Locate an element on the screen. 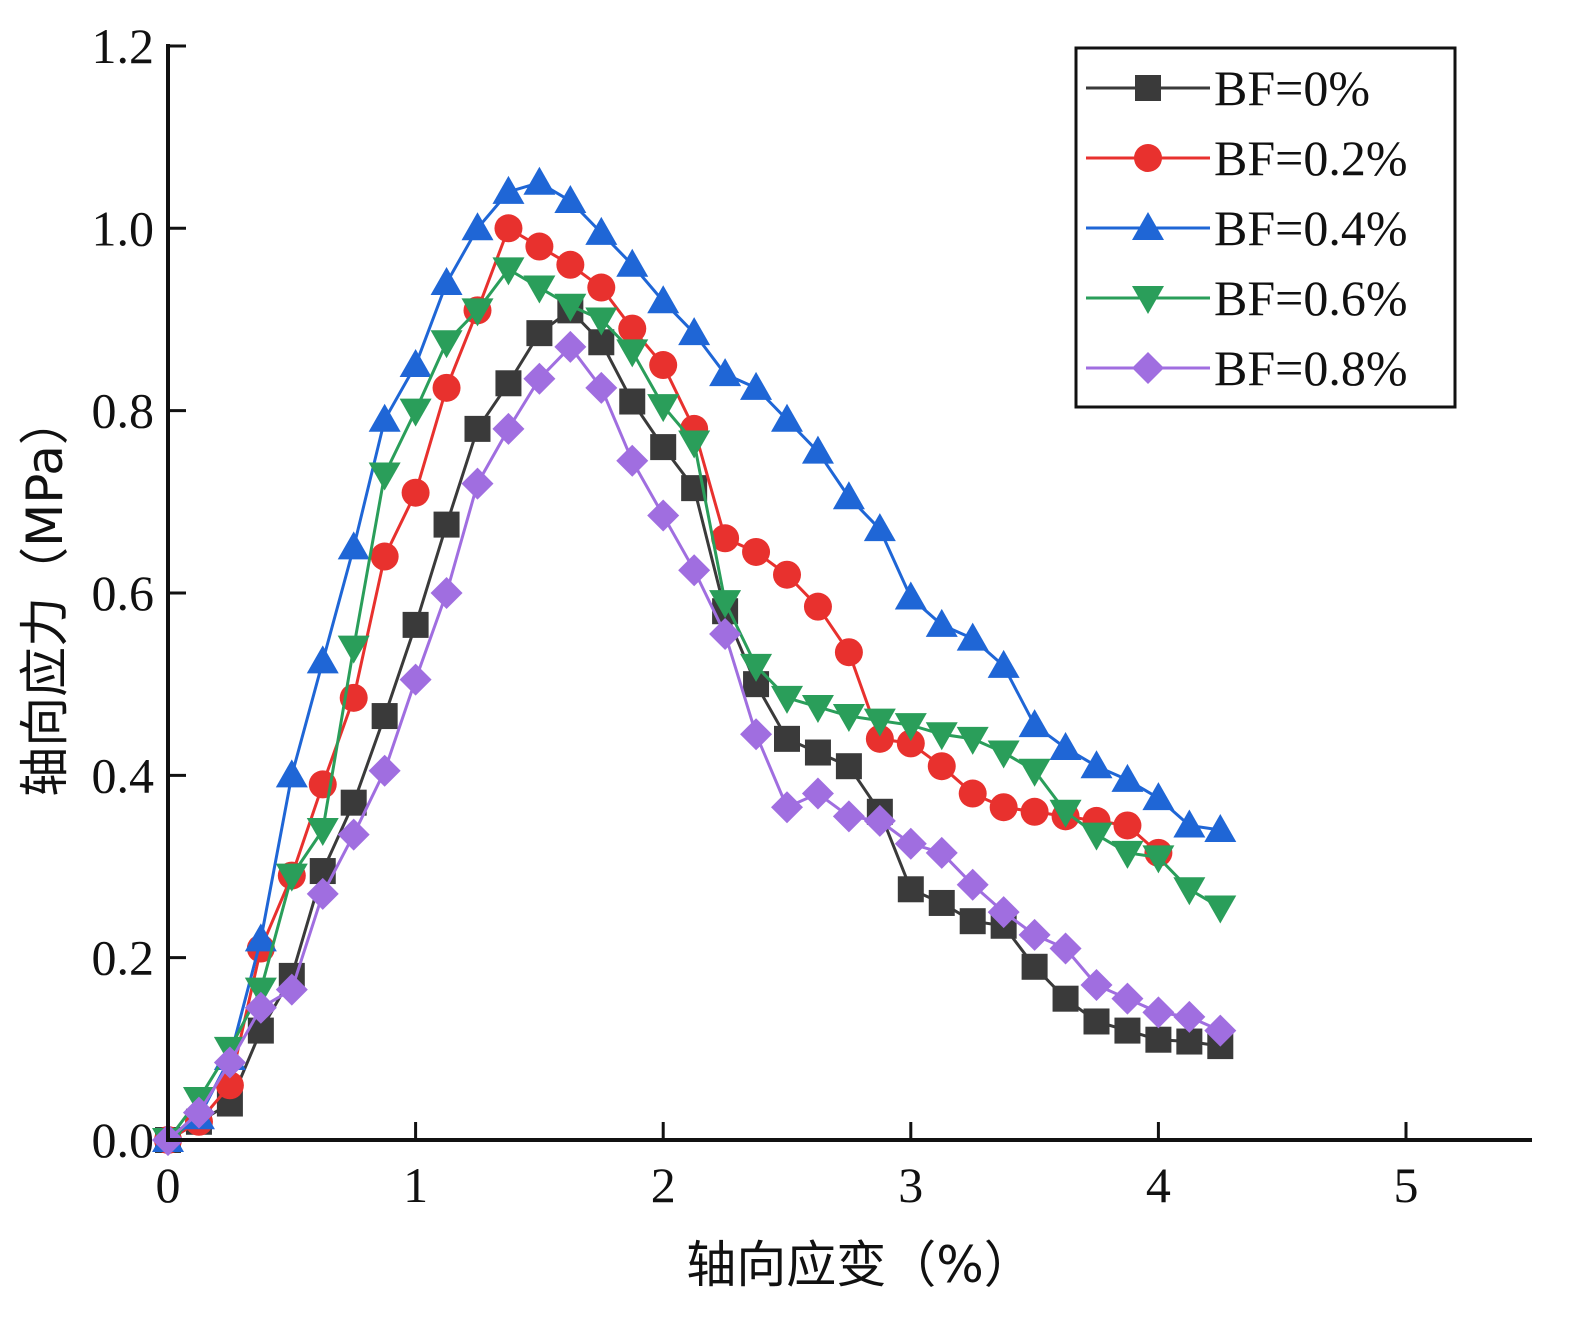 The image size is (1596, 1321). legend-item: BF=0.2% is located at coordinates (1247, 158).